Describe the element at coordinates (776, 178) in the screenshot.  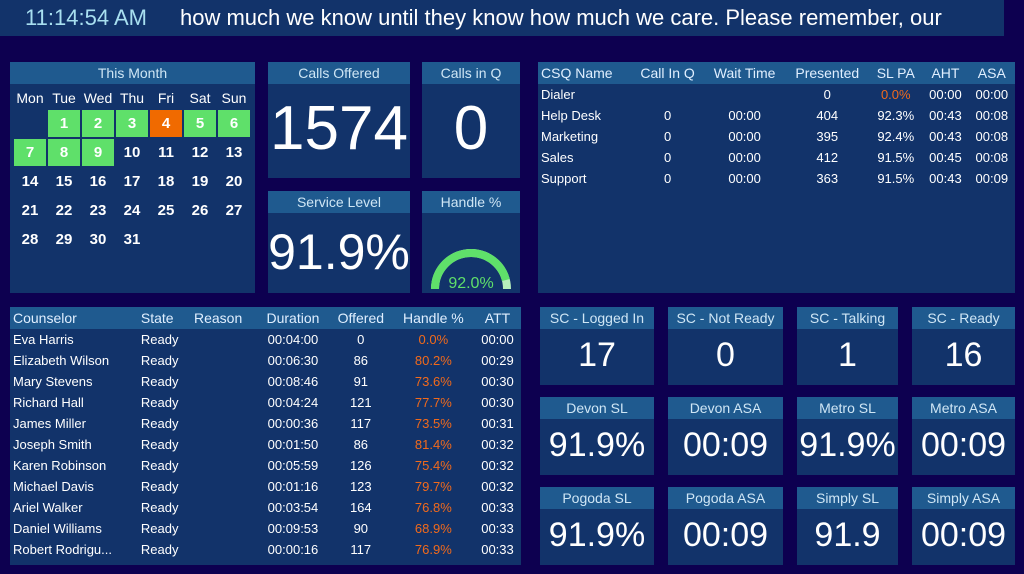
I see `table-row: Support 0 00:00 363 91.5% 00:43 00:09` at that location.